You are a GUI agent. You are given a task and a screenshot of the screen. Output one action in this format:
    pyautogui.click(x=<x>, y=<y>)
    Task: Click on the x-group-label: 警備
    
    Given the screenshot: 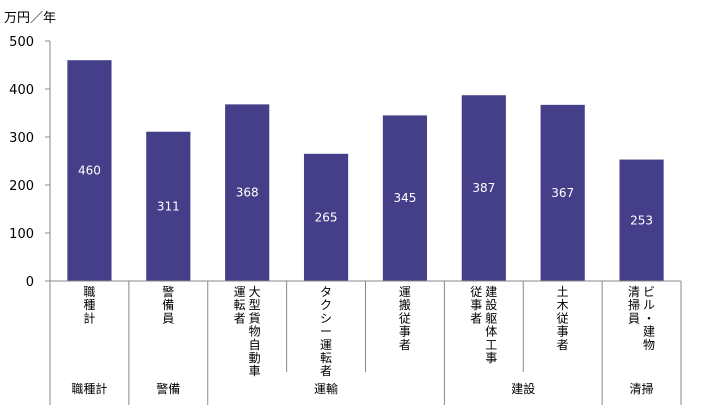 What is the action you would take?
    pyautogui.click(x=168, y=388)
    